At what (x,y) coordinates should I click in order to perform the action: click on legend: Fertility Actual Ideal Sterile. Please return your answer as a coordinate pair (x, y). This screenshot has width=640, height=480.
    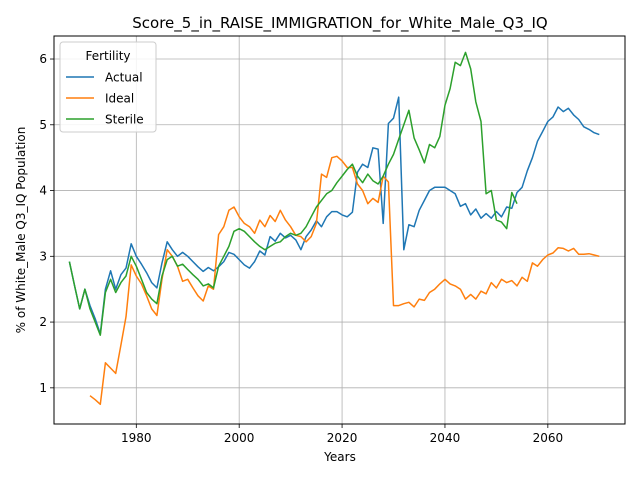
    Looking at the image, I should click on (108, 87).